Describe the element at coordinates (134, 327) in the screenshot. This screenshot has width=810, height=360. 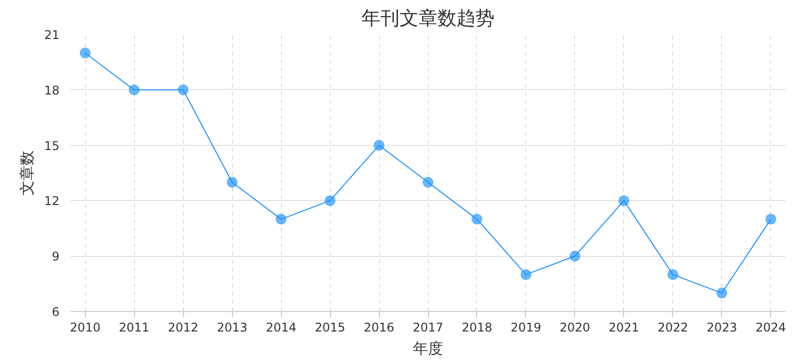
I see `x-tick-label: 2011` at that location.